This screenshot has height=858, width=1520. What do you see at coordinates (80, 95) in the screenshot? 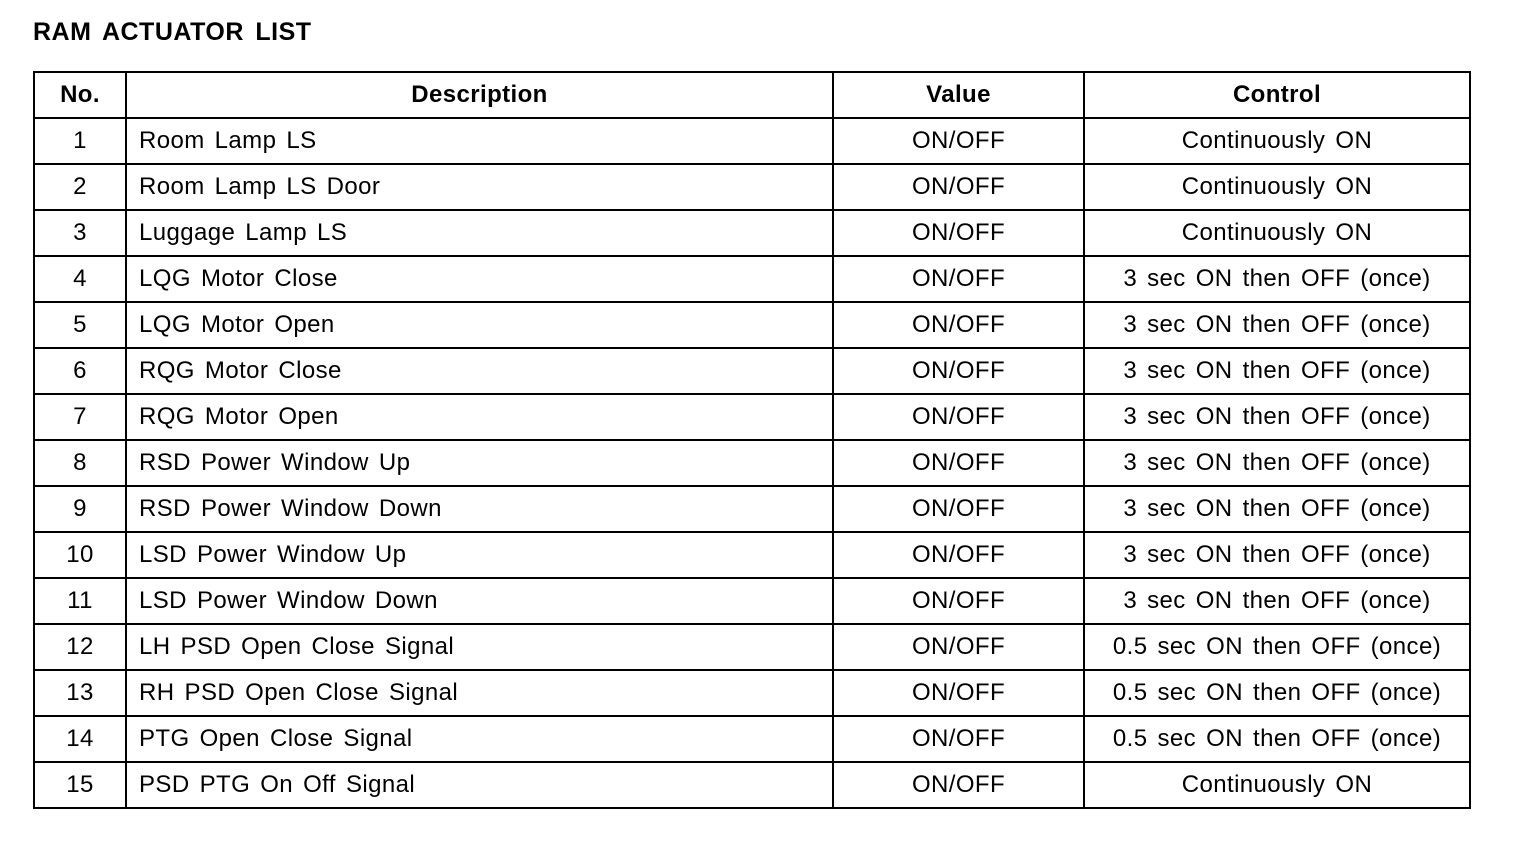
I see `header-no: No.` at bounding box center [80, 95].